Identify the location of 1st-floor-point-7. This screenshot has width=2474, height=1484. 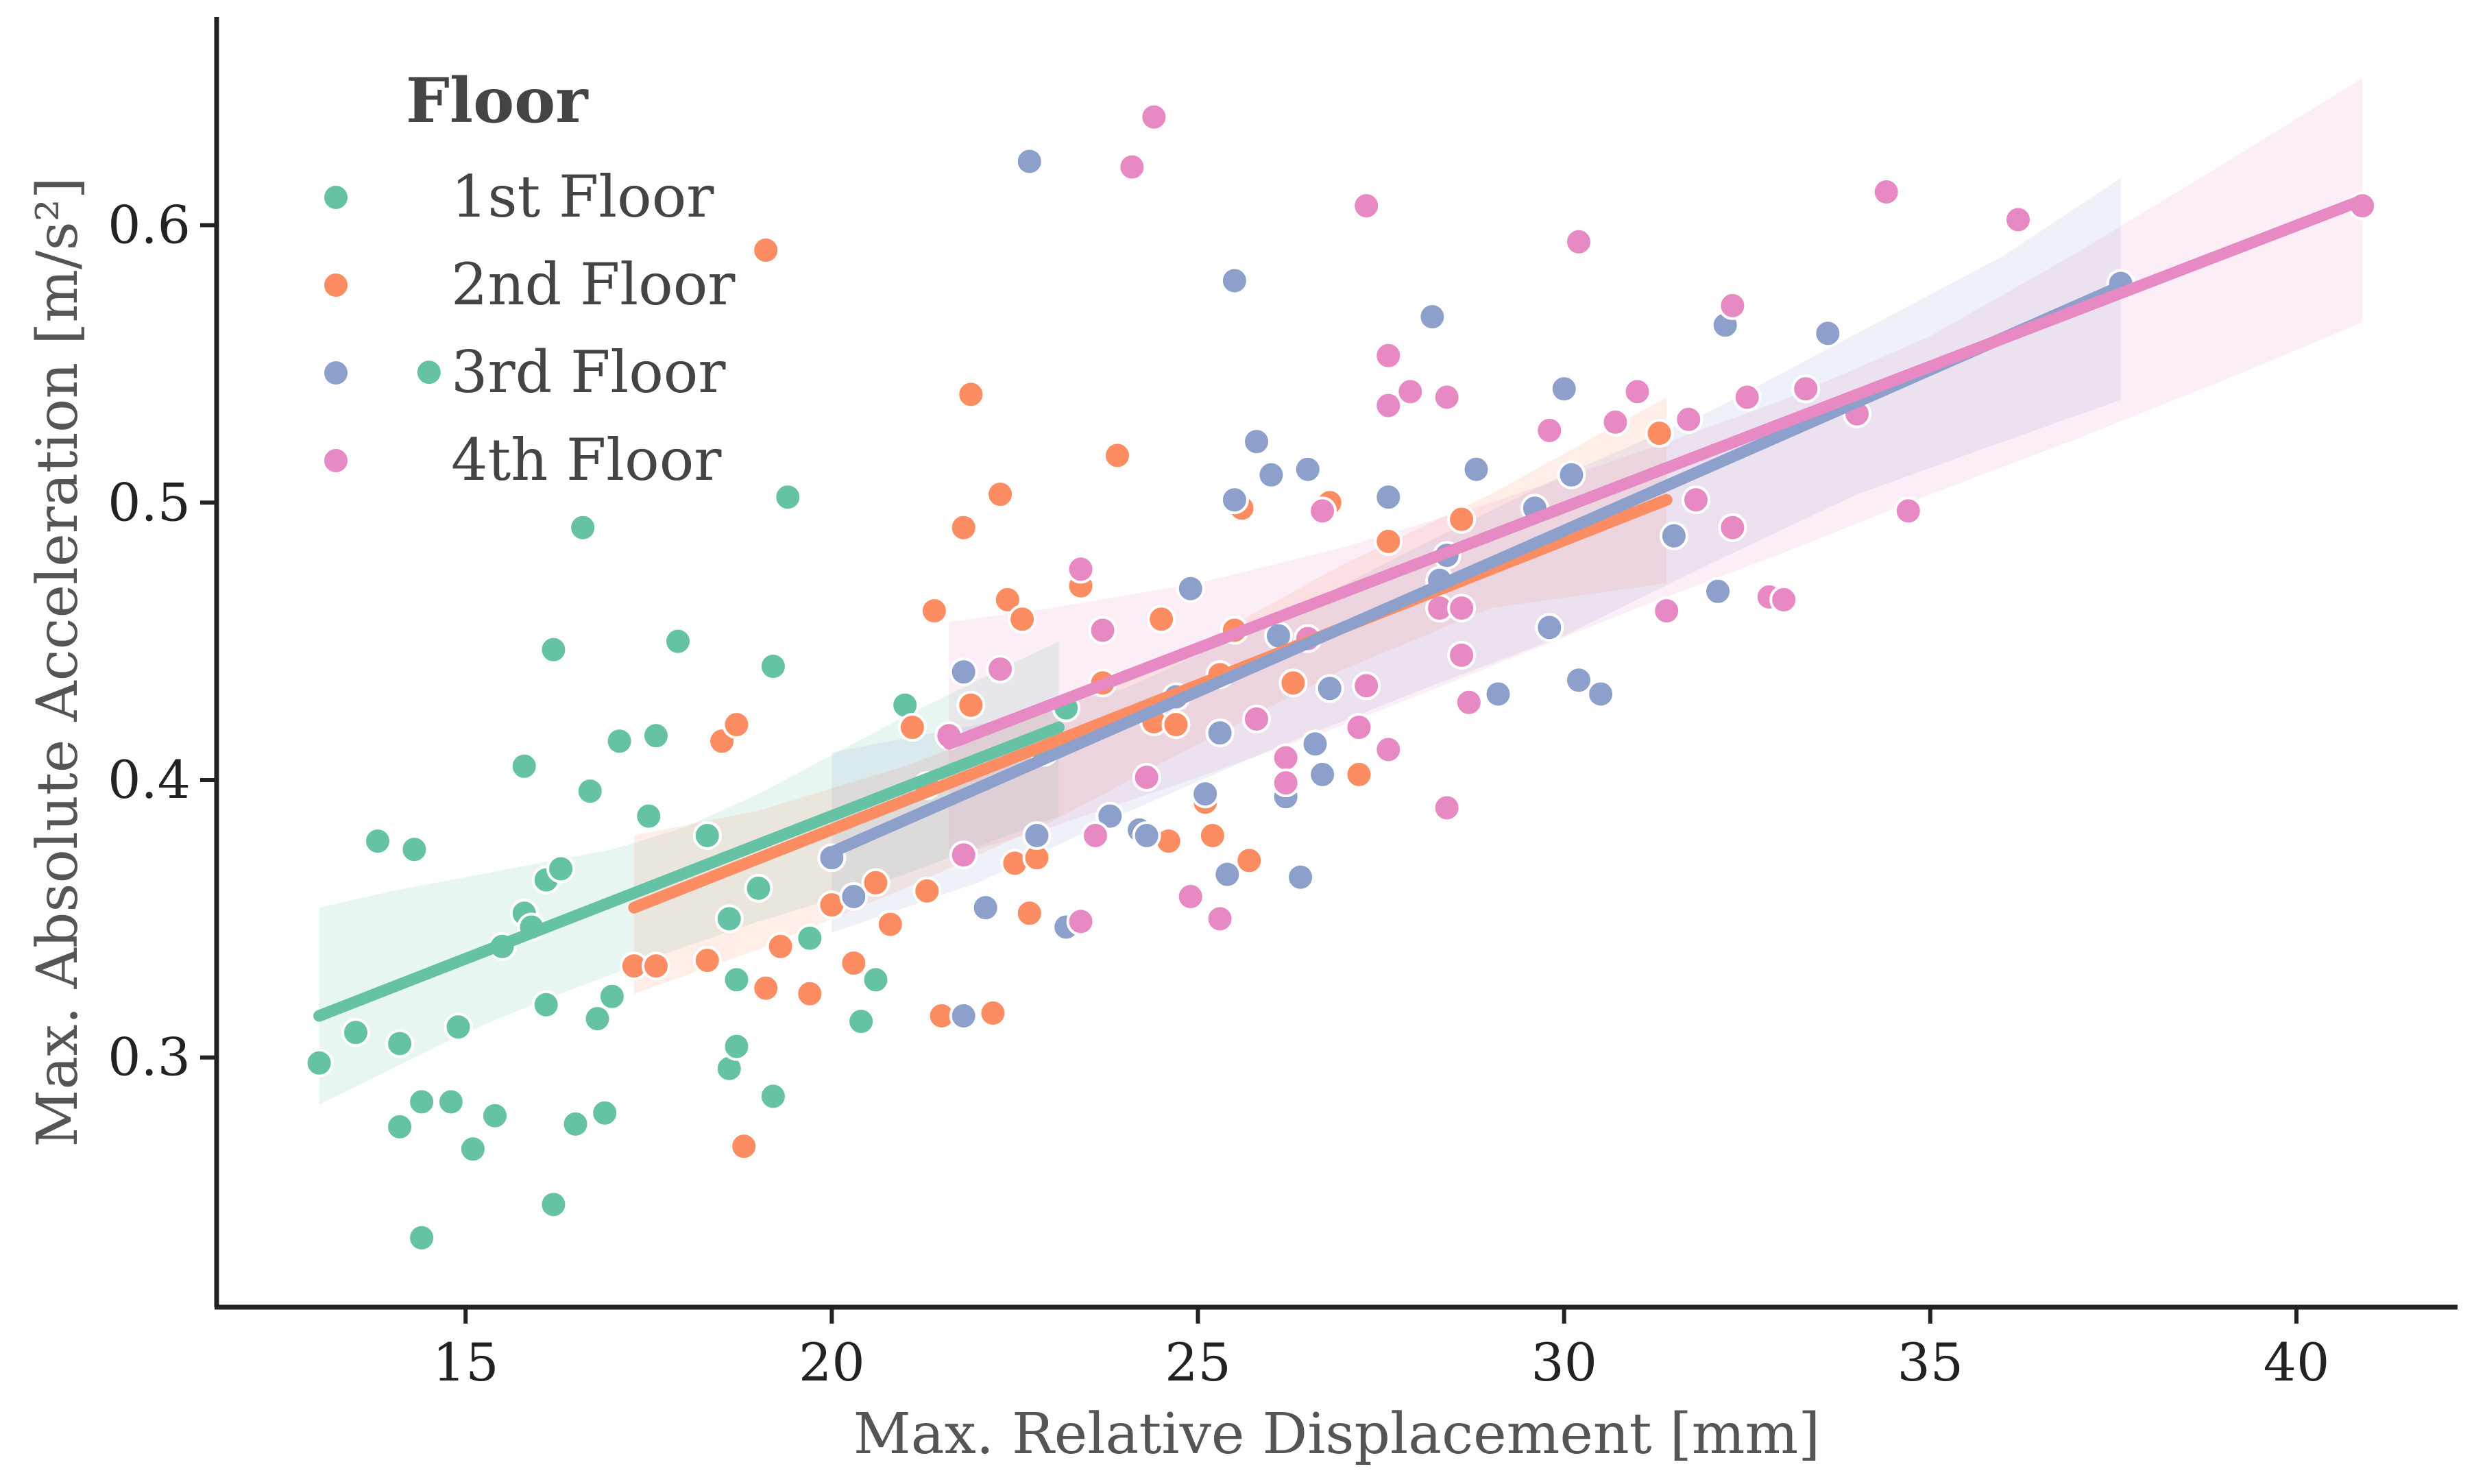
(422, 1102).